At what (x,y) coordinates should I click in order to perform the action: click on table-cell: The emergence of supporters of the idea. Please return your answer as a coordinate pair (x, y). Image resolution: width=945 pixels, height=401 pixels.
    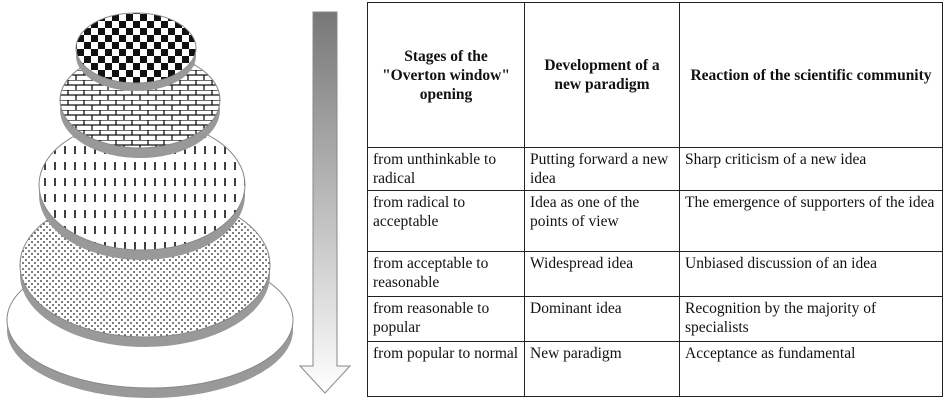
    Looking at the image, I should click on (811, 221).